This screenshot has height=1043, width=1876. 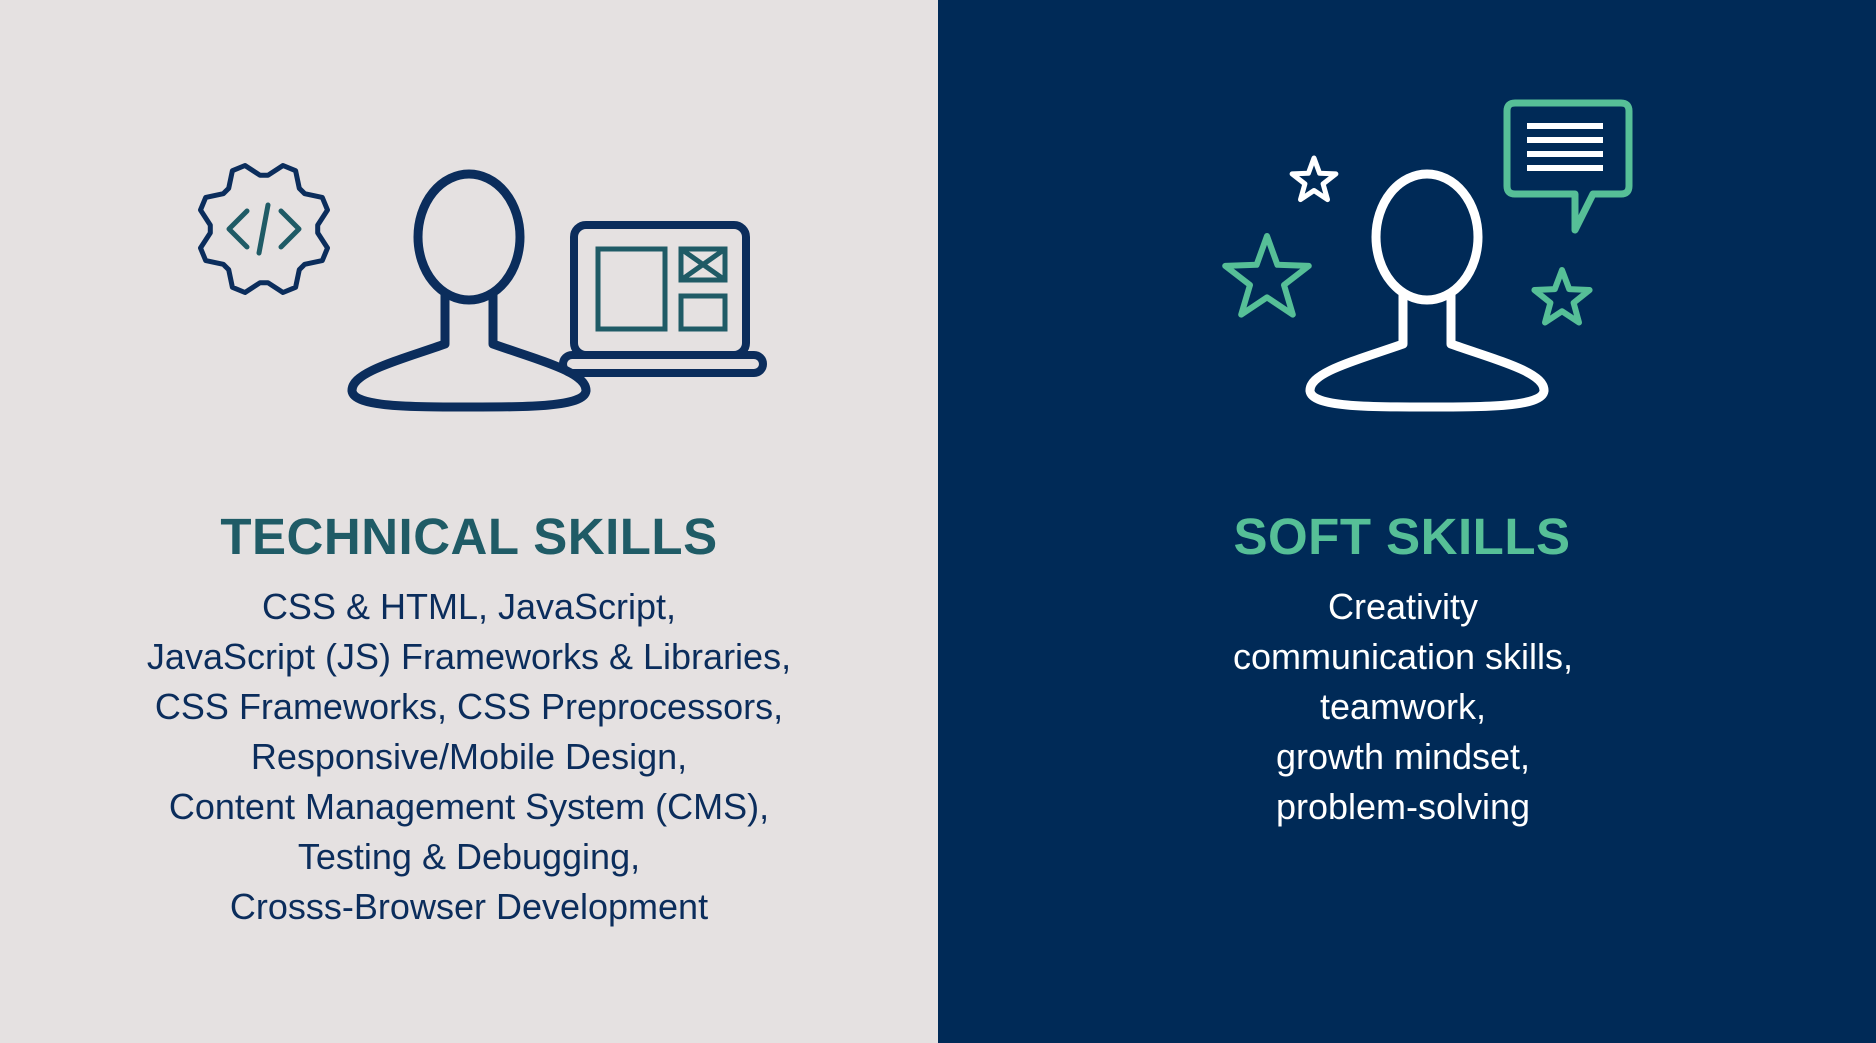 What do you see at coordinates (1403, 756) in the screenshot?
I see `list-item: growth mindset,` at bounding box center [1403, 756].